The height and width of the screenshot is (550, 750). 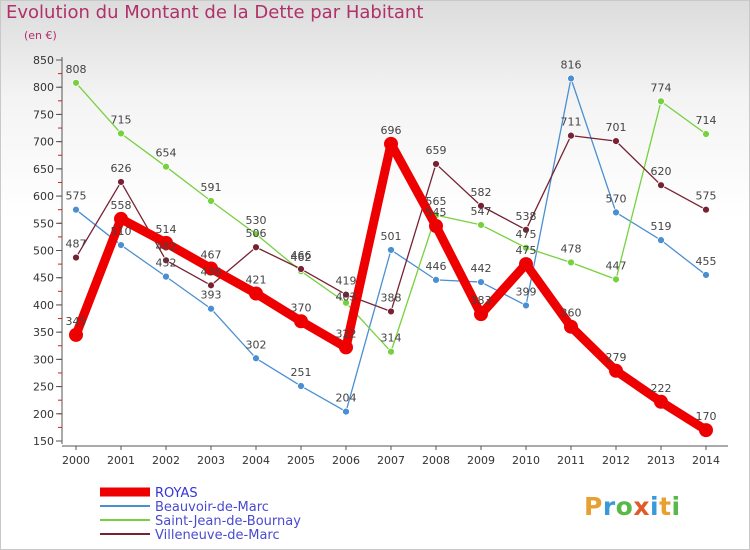 I want to click on data-label: 462, so click(x=301, y=257).